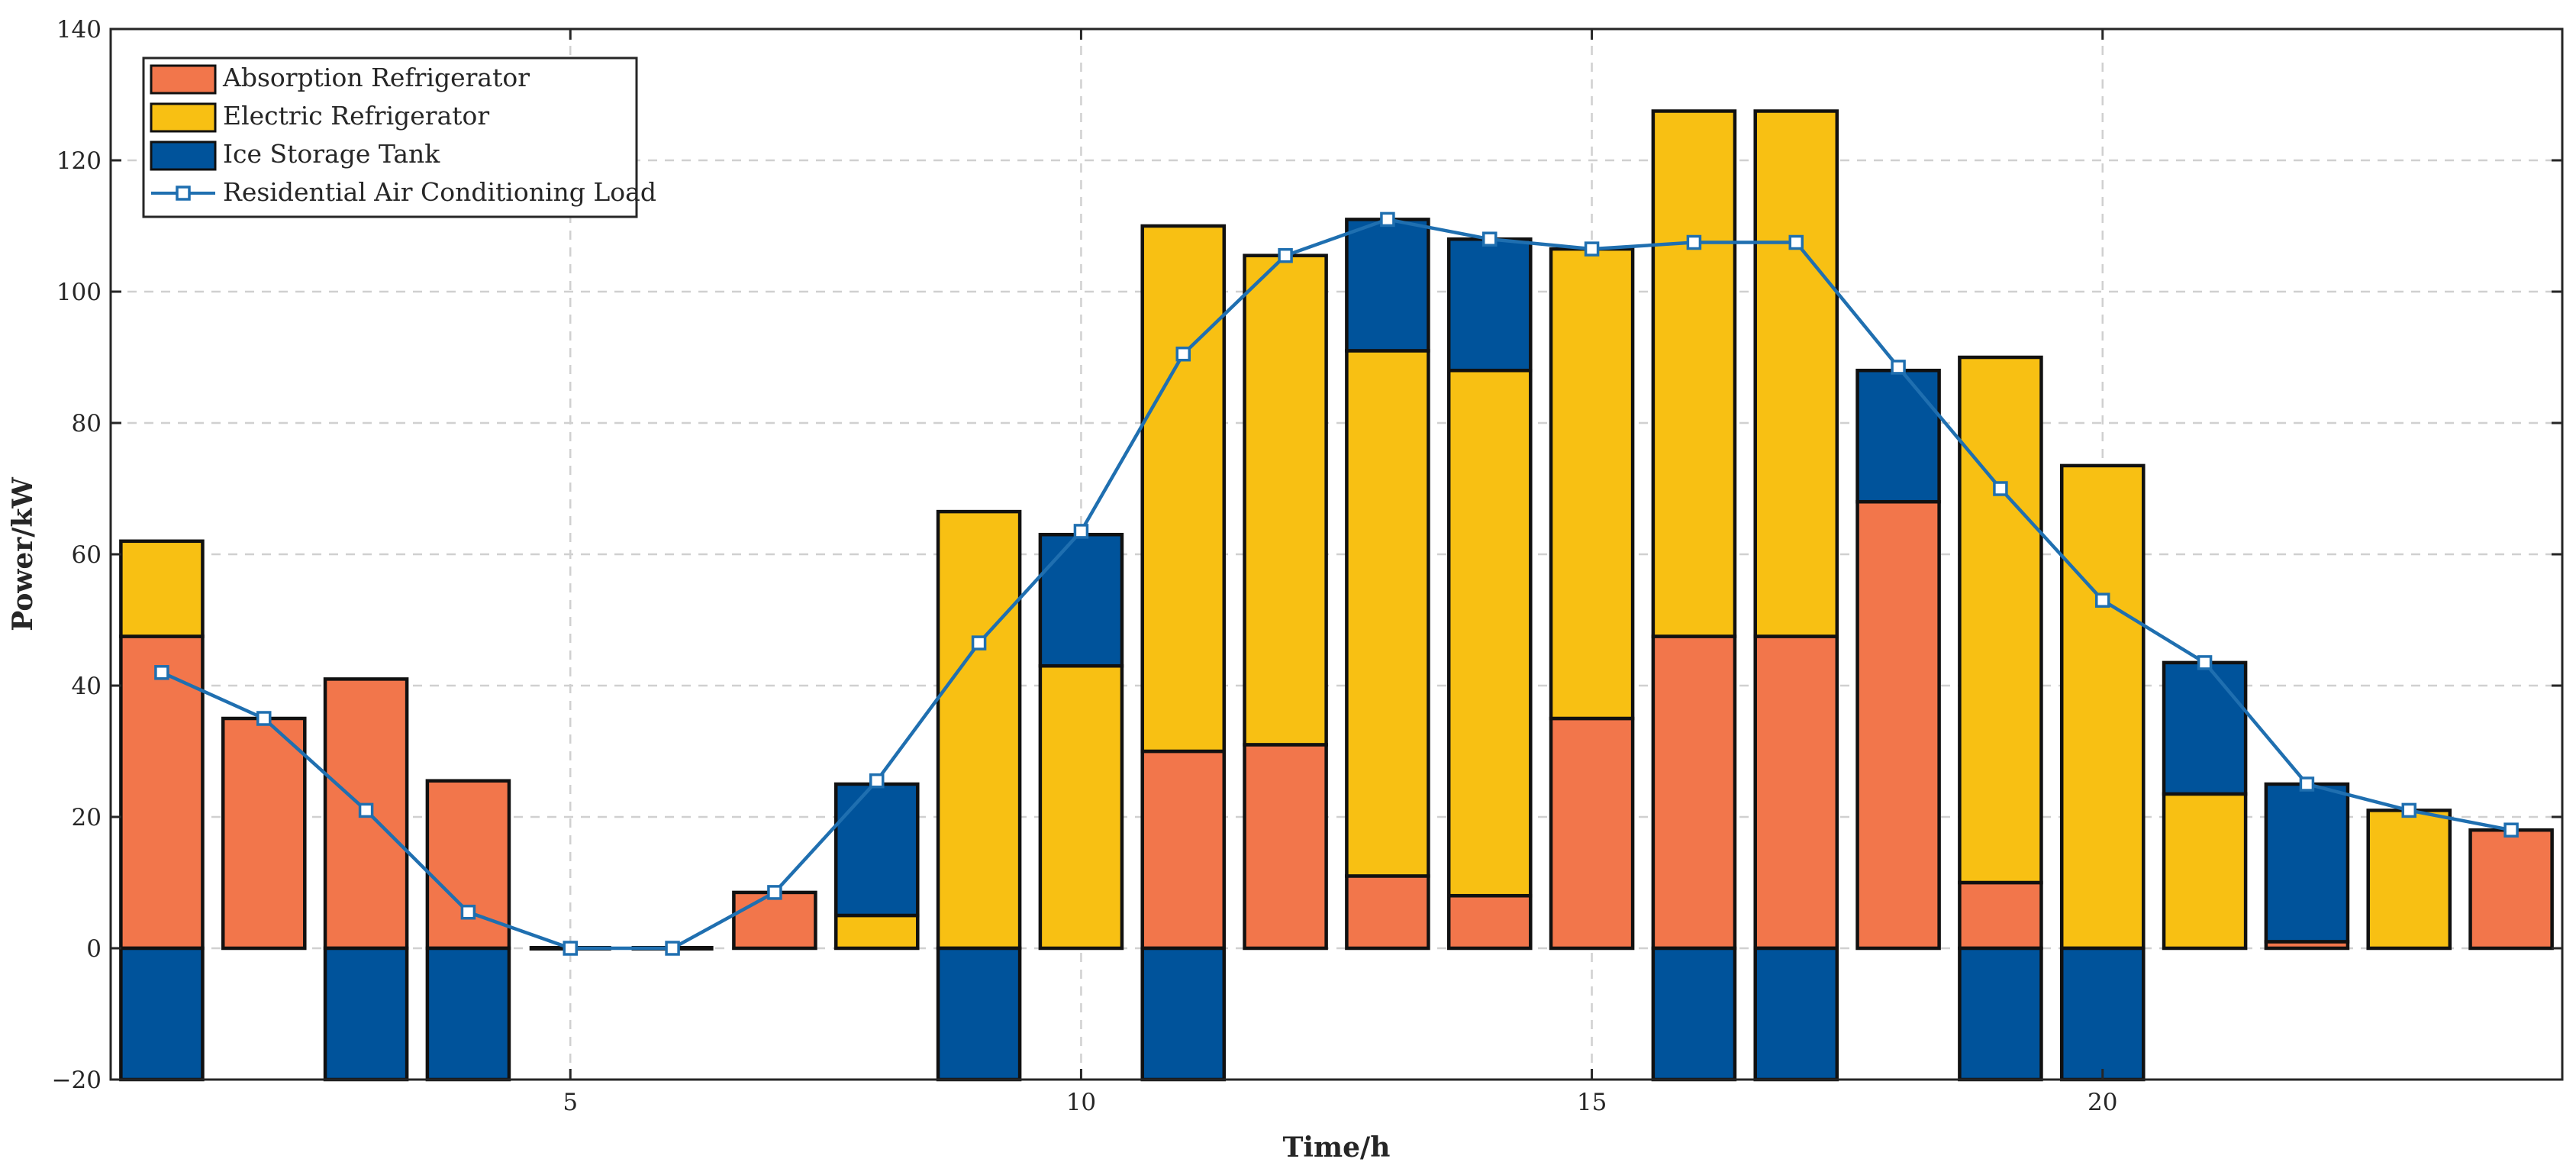  What do you see at coordinates (87, 424) in the screenshot?
I see `y-tick-label: 80` at bounding box center [87, 424].